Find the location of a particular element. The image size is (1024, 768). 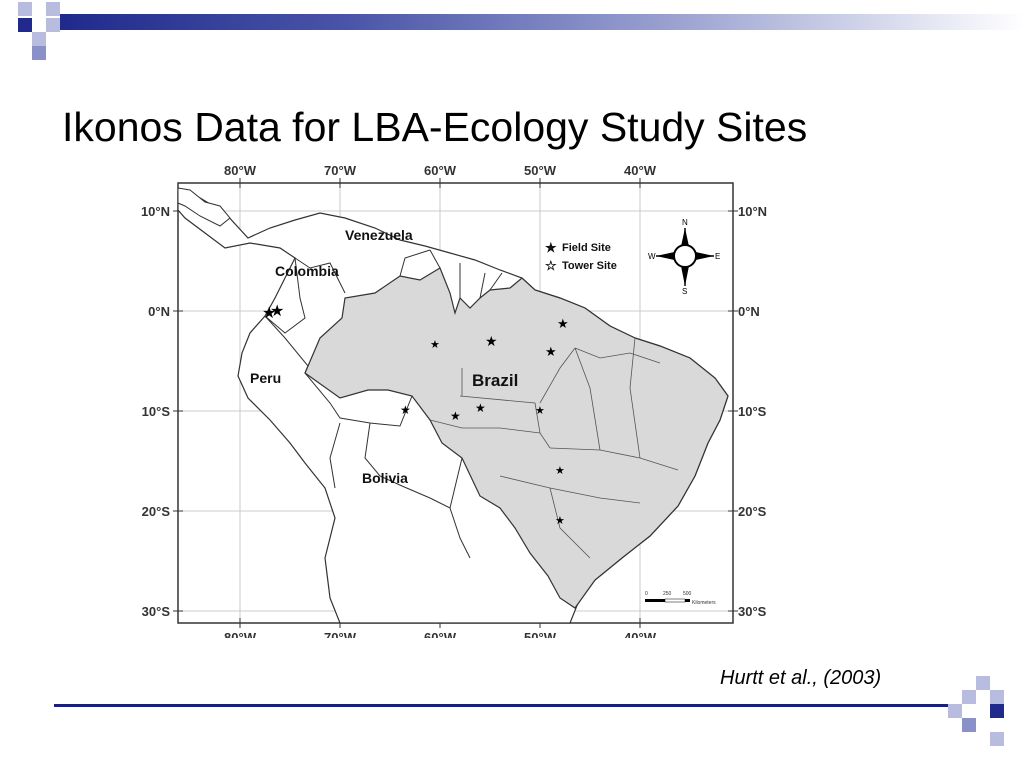

label-colombia: Colombia is located at coordinates (307, 271).